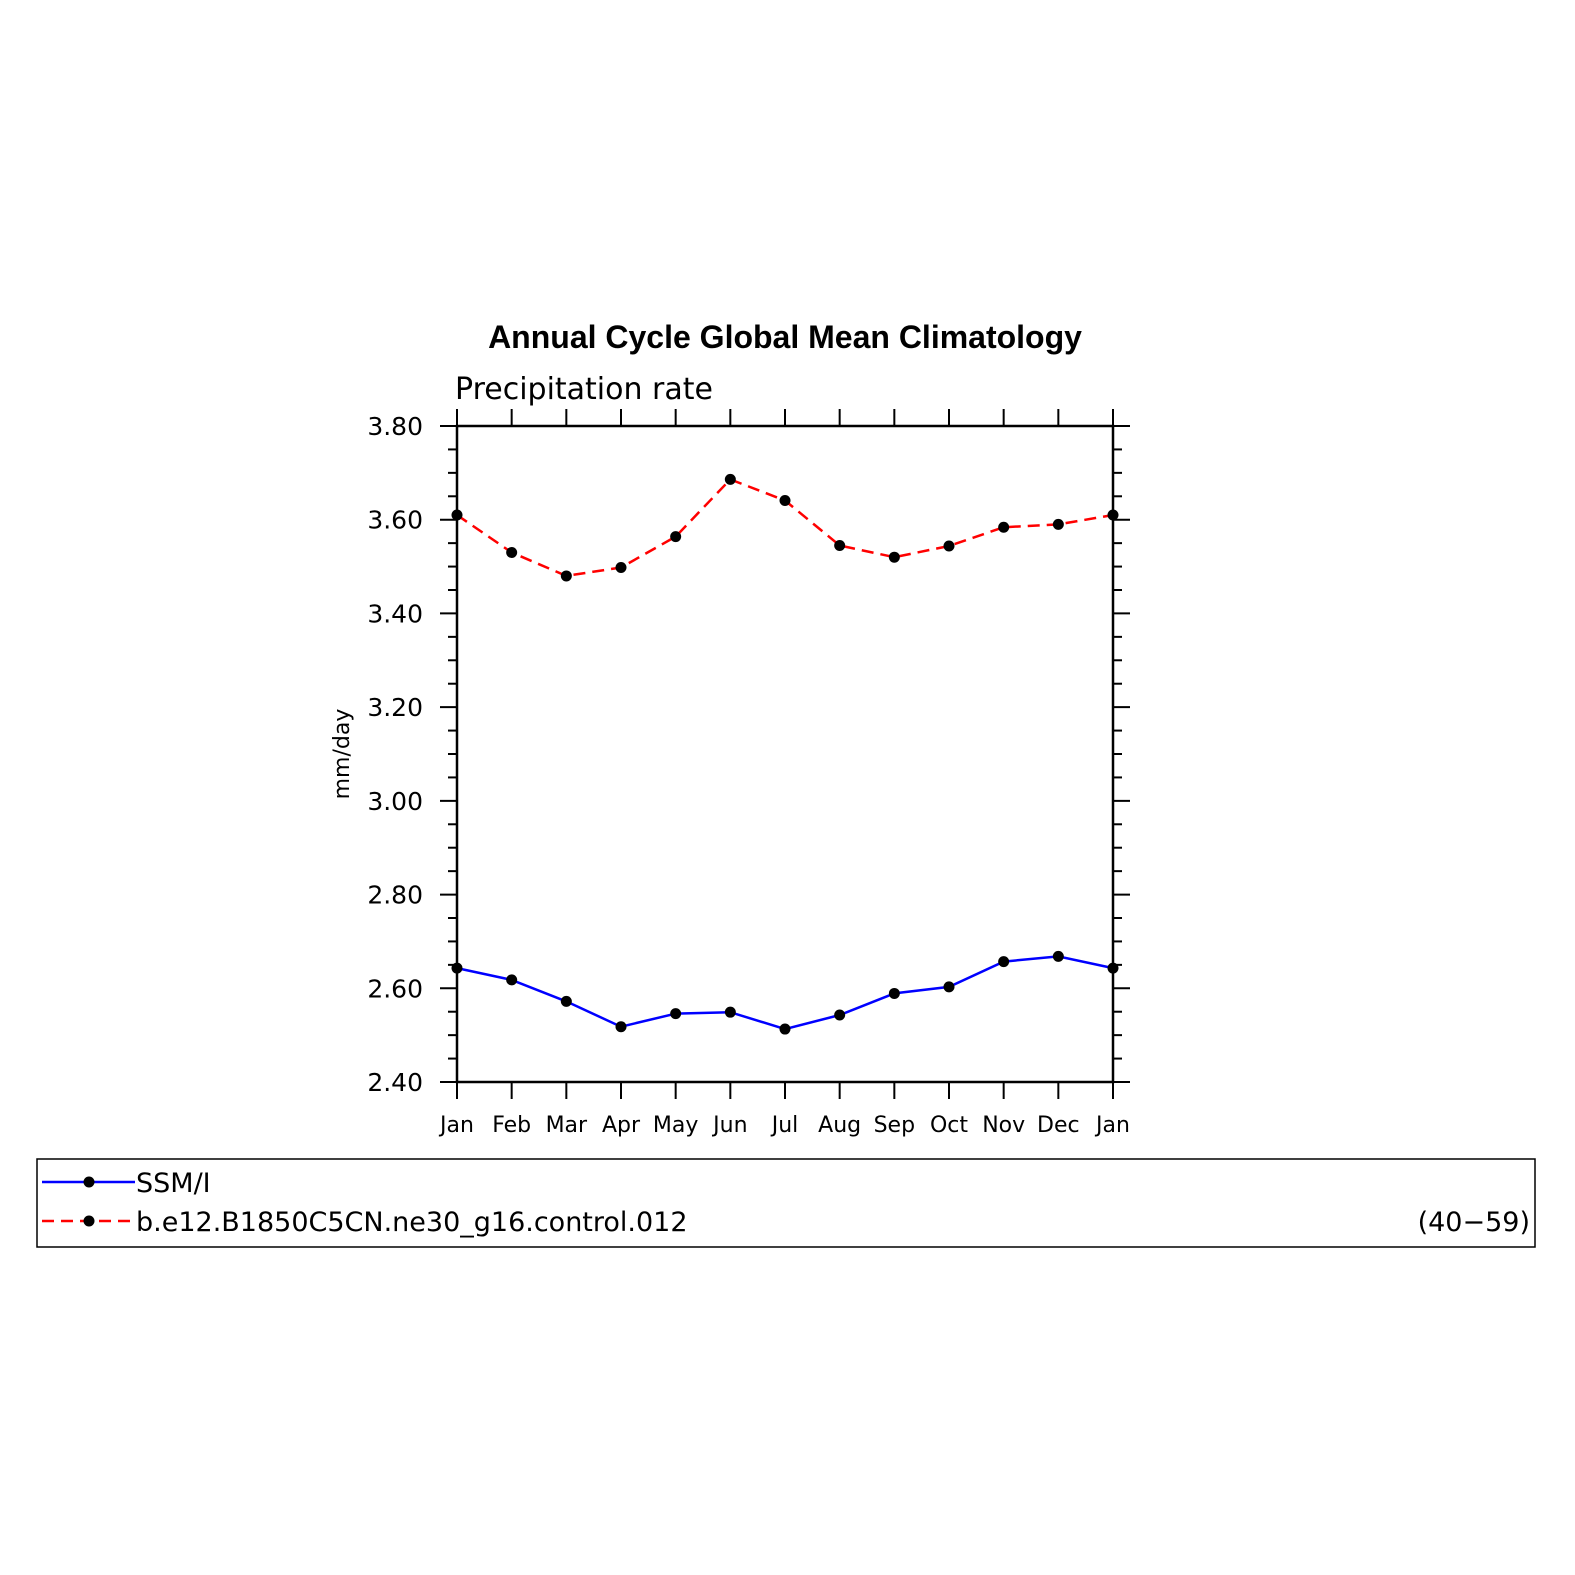  I want to click on y-tick-label: 2.60, so click(395, 988).